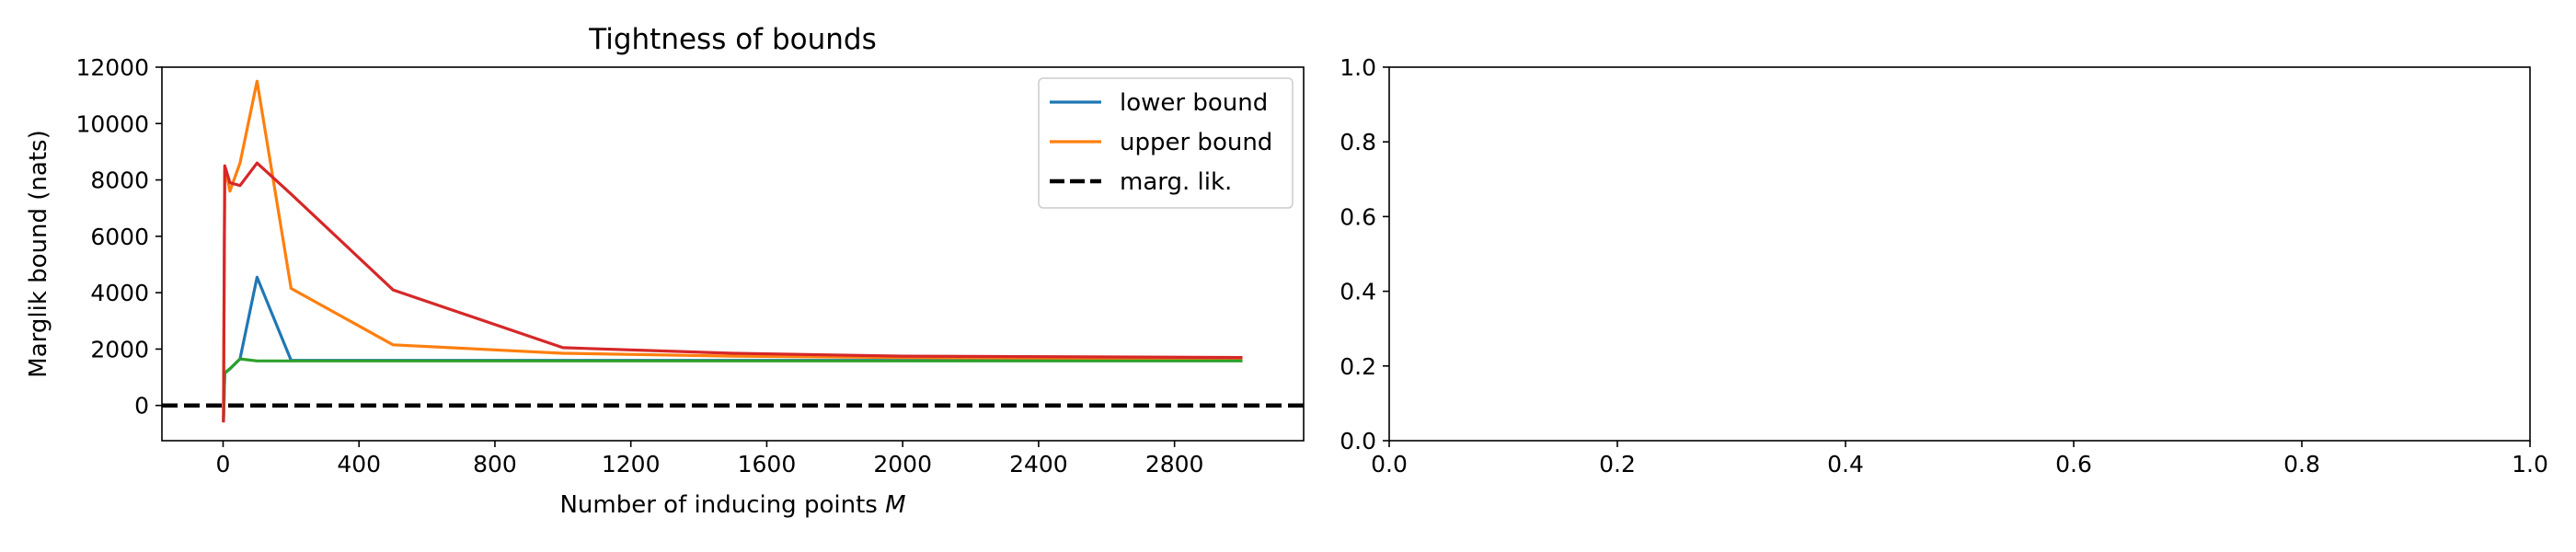 The width and height of the screenshot is (2576, 552). What do you see at coordinates (359, 464) in the screenshot?
I see `x-tick-label: 400` at bounding box center [359, 464].